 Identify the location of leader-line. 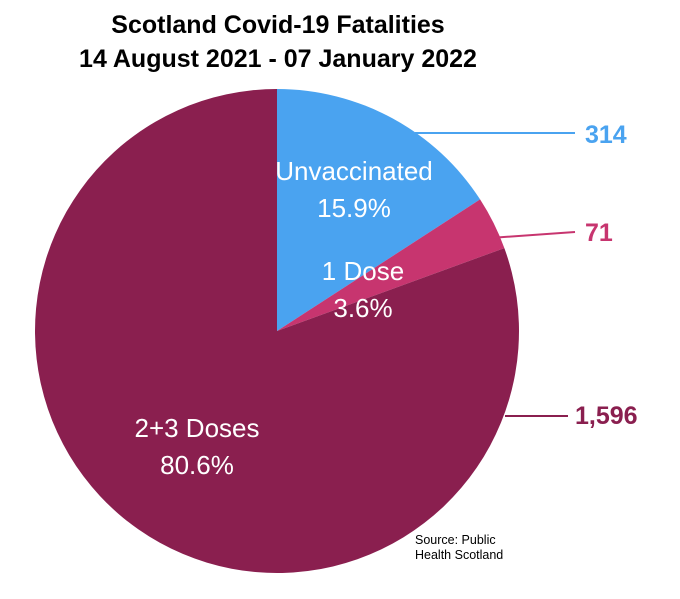
(532, 235).